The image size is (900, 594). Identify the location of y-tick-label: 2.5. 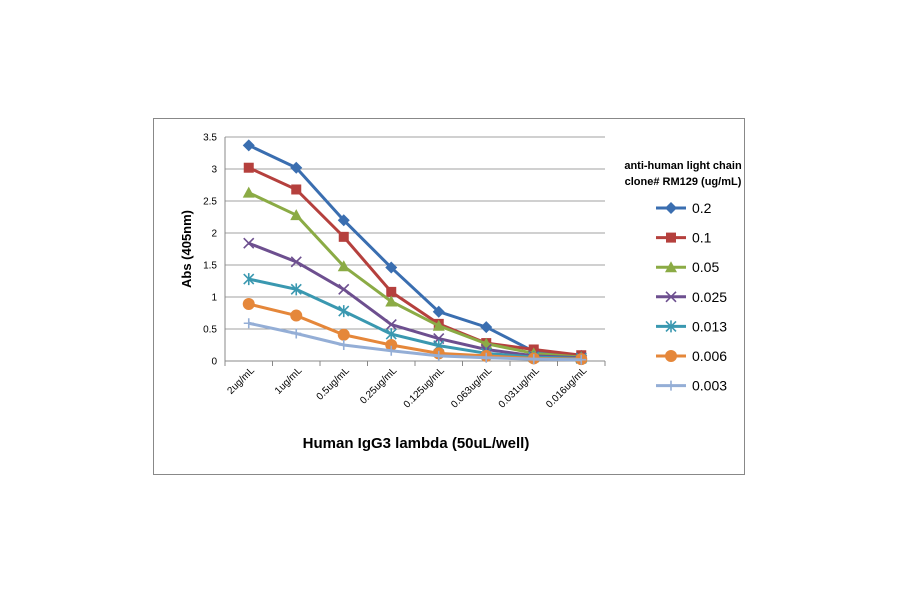
(210, 202).